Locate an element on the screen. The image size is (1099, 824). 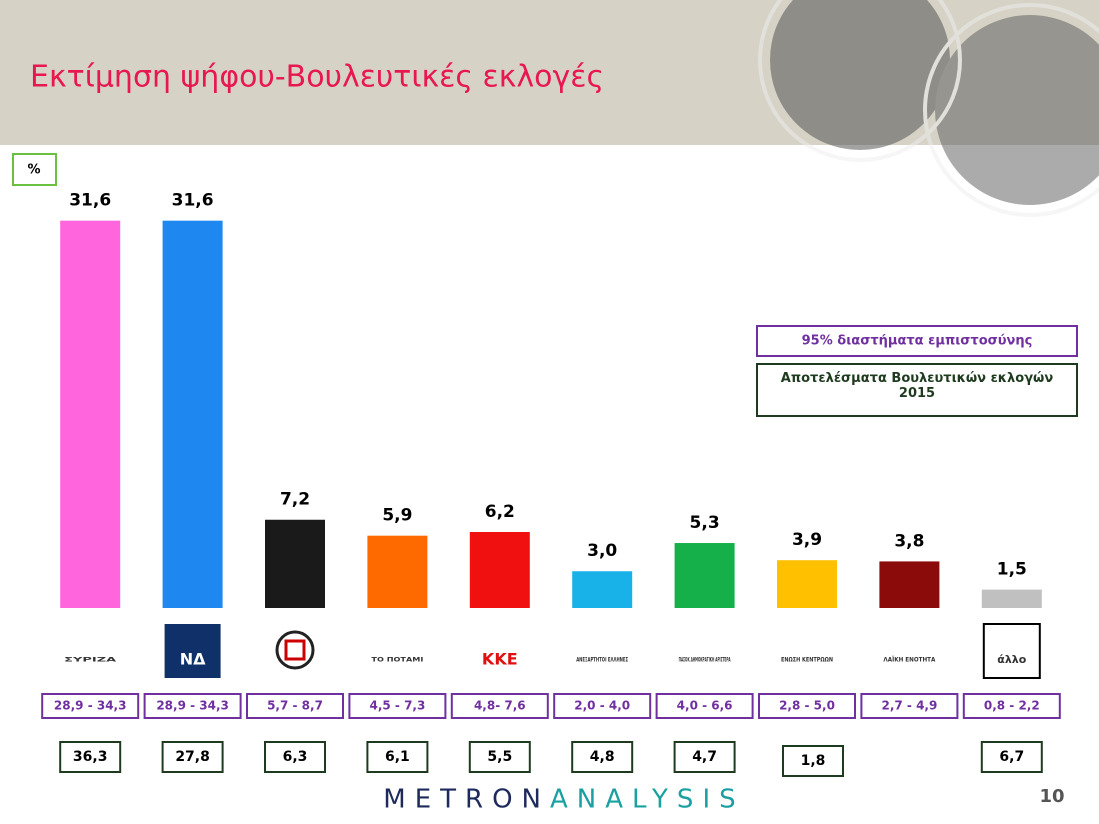
value-label: 7,2 is located at coordinates (295, 500).